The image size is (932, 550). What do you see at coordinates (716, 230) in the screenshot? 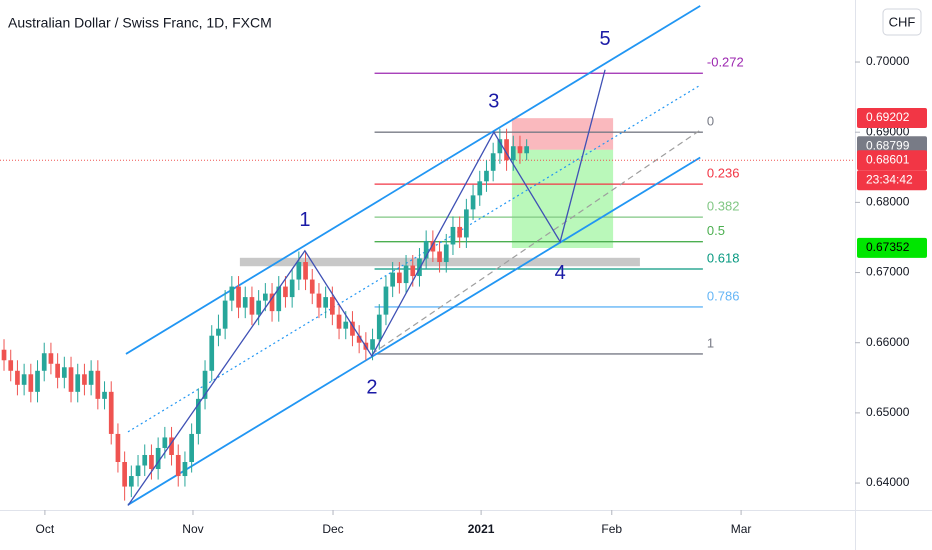
I see `fib-ratio: 0.5` at bounding box center [716, 230].